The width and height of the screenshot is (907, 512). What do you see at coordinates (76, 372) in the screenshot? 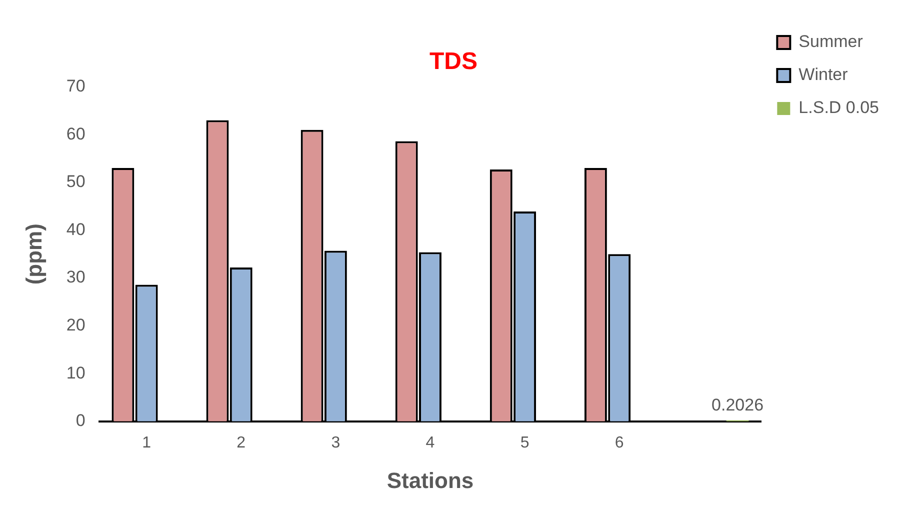
I see `y-tick-label: 10` at bounding box center [76, 372].